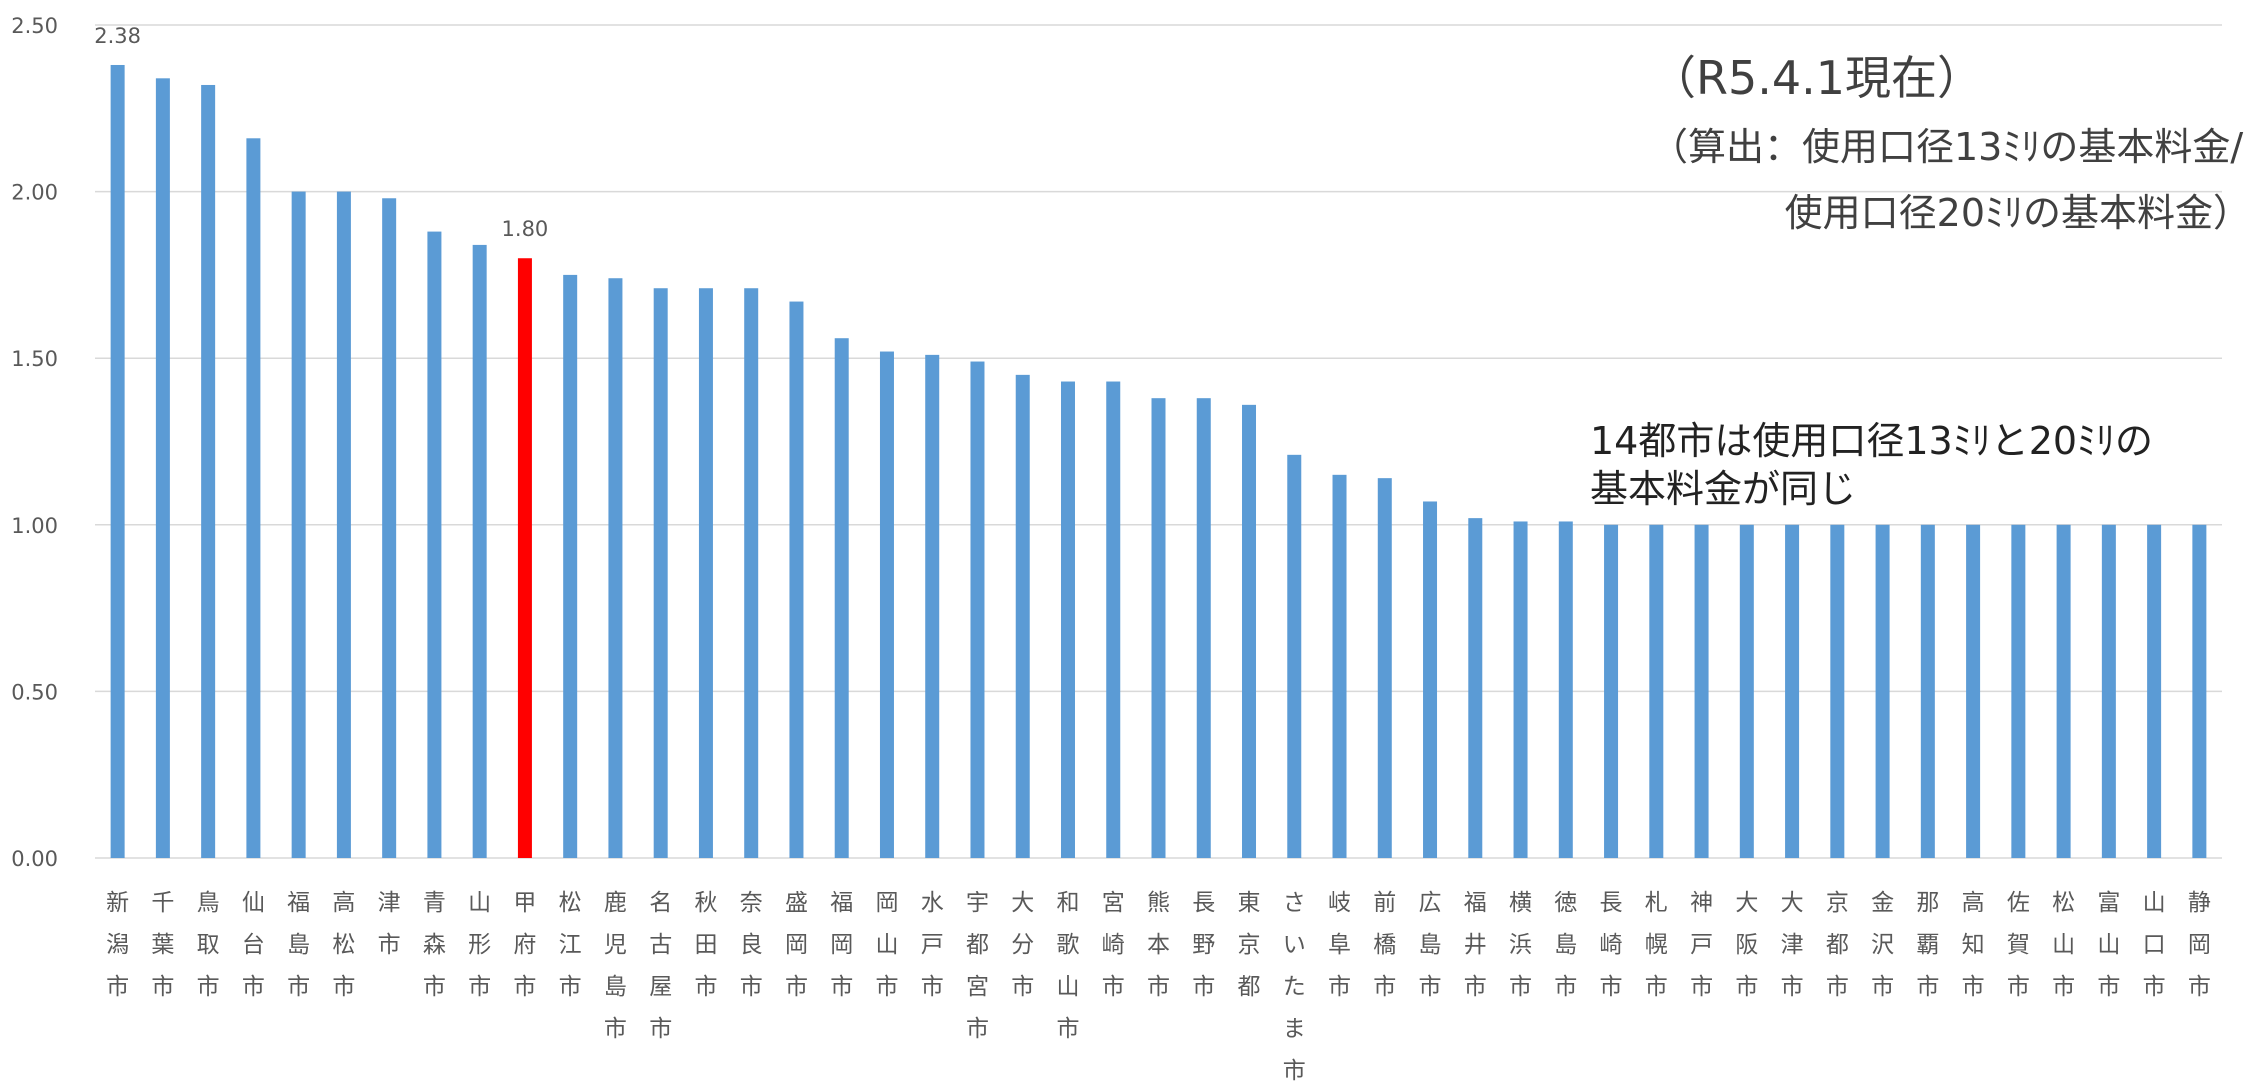 This screenshot has height=1081, width=2255. What do you see at coordinates (1249, 903) in the screenshot?
I see `x-tick-label: 東` at bounding box center [1249, 903].